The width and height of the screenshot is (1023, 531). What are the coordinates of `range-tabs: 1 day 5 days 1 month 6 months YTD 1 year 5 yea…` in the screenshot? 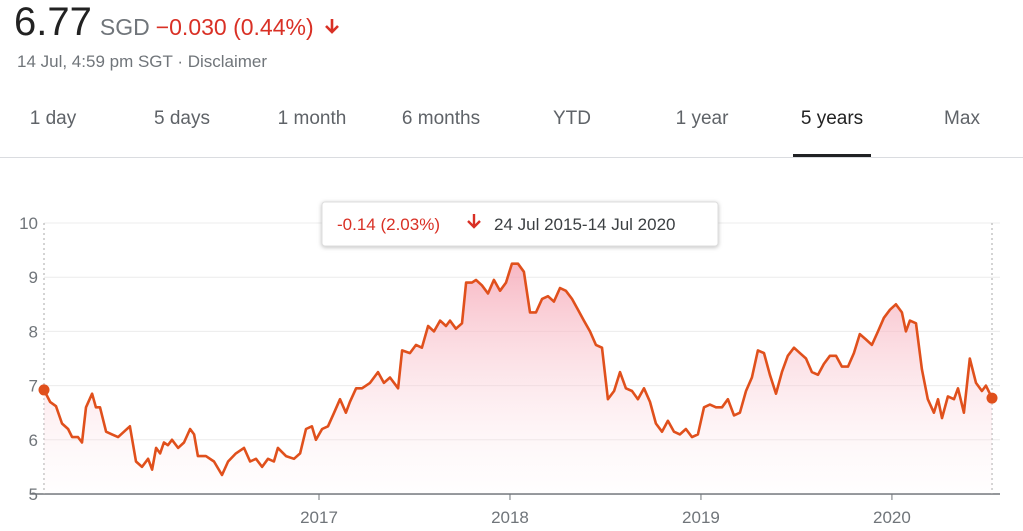 It's located at (511, 129).